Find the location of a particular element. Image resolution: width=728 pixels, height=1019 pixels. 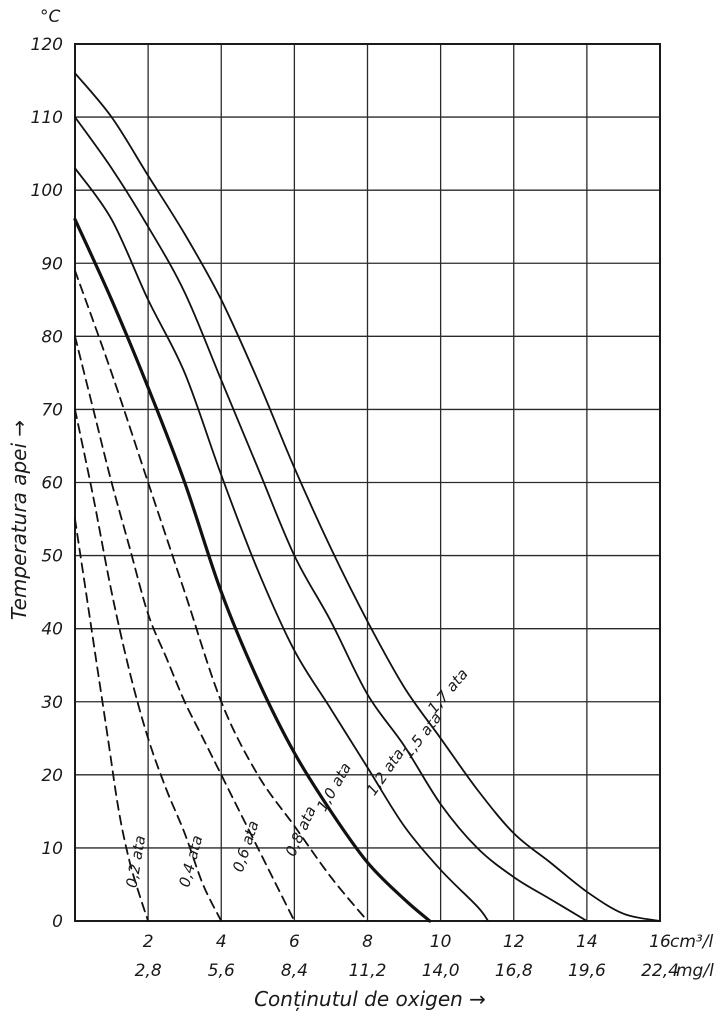

curve-0-2-ata is located at coordinates (111, 720).